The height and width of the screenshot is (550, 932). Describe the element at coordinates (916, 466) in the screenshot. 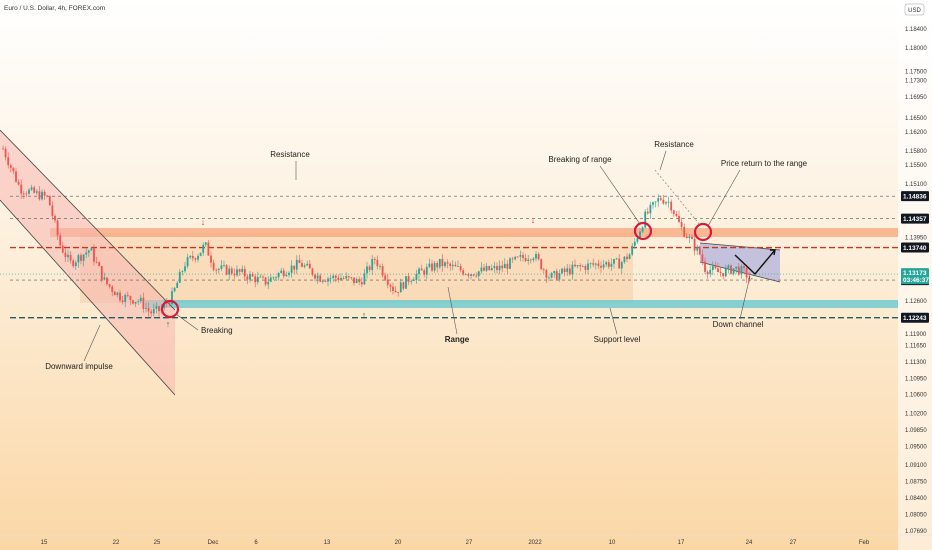

I see `price-tick-label: 1.09100` at that location.